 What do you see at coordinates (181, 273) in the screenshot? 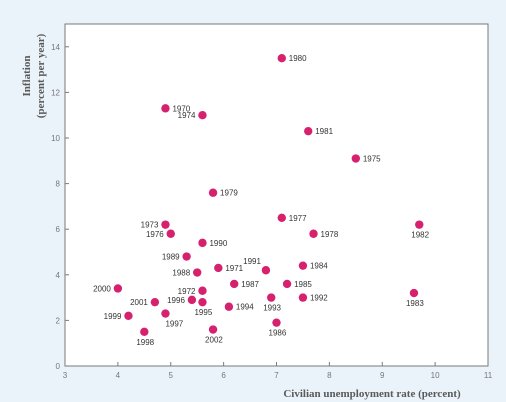
I see `data-point-label: 1988` at bounding box center [181, 273].